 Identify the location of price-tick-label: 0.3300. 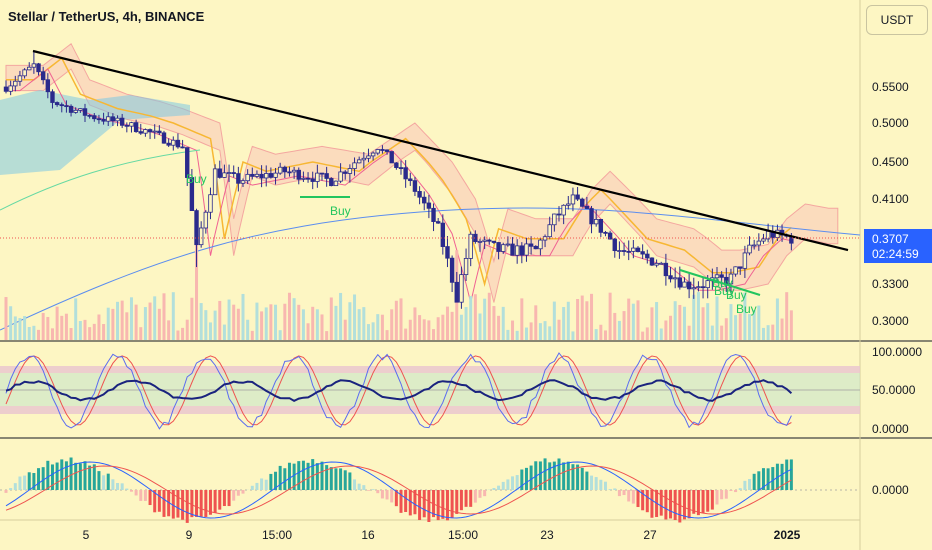
(890, 284).